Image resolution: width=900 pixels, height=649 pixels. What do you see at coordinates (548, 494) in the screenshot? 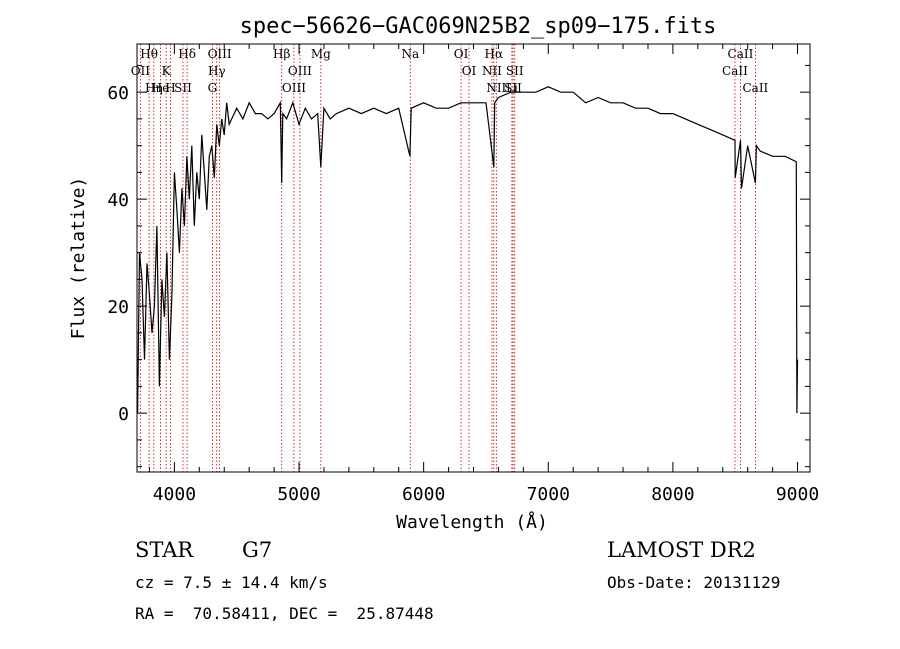
I see `x-tick-label: 7000` at bounding box center [548, 494].